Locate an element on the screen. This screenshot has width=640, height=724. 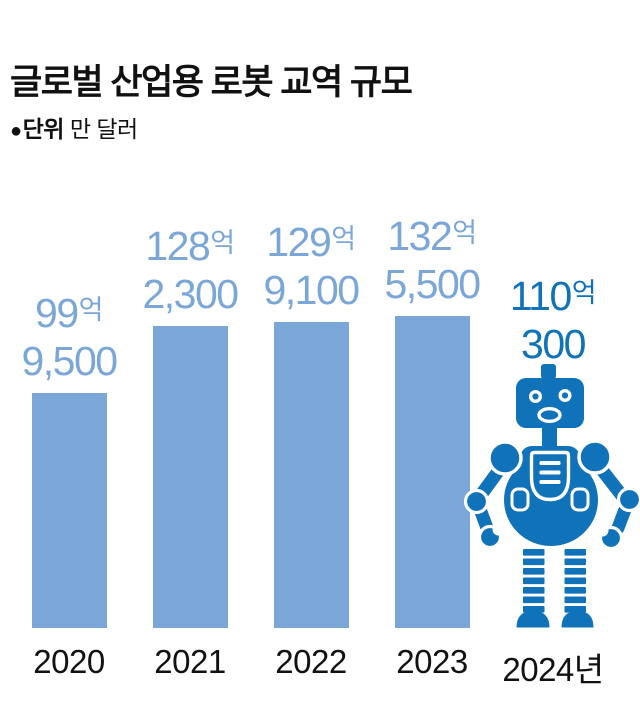
bar-2022 is located at coordinates (311, 475).